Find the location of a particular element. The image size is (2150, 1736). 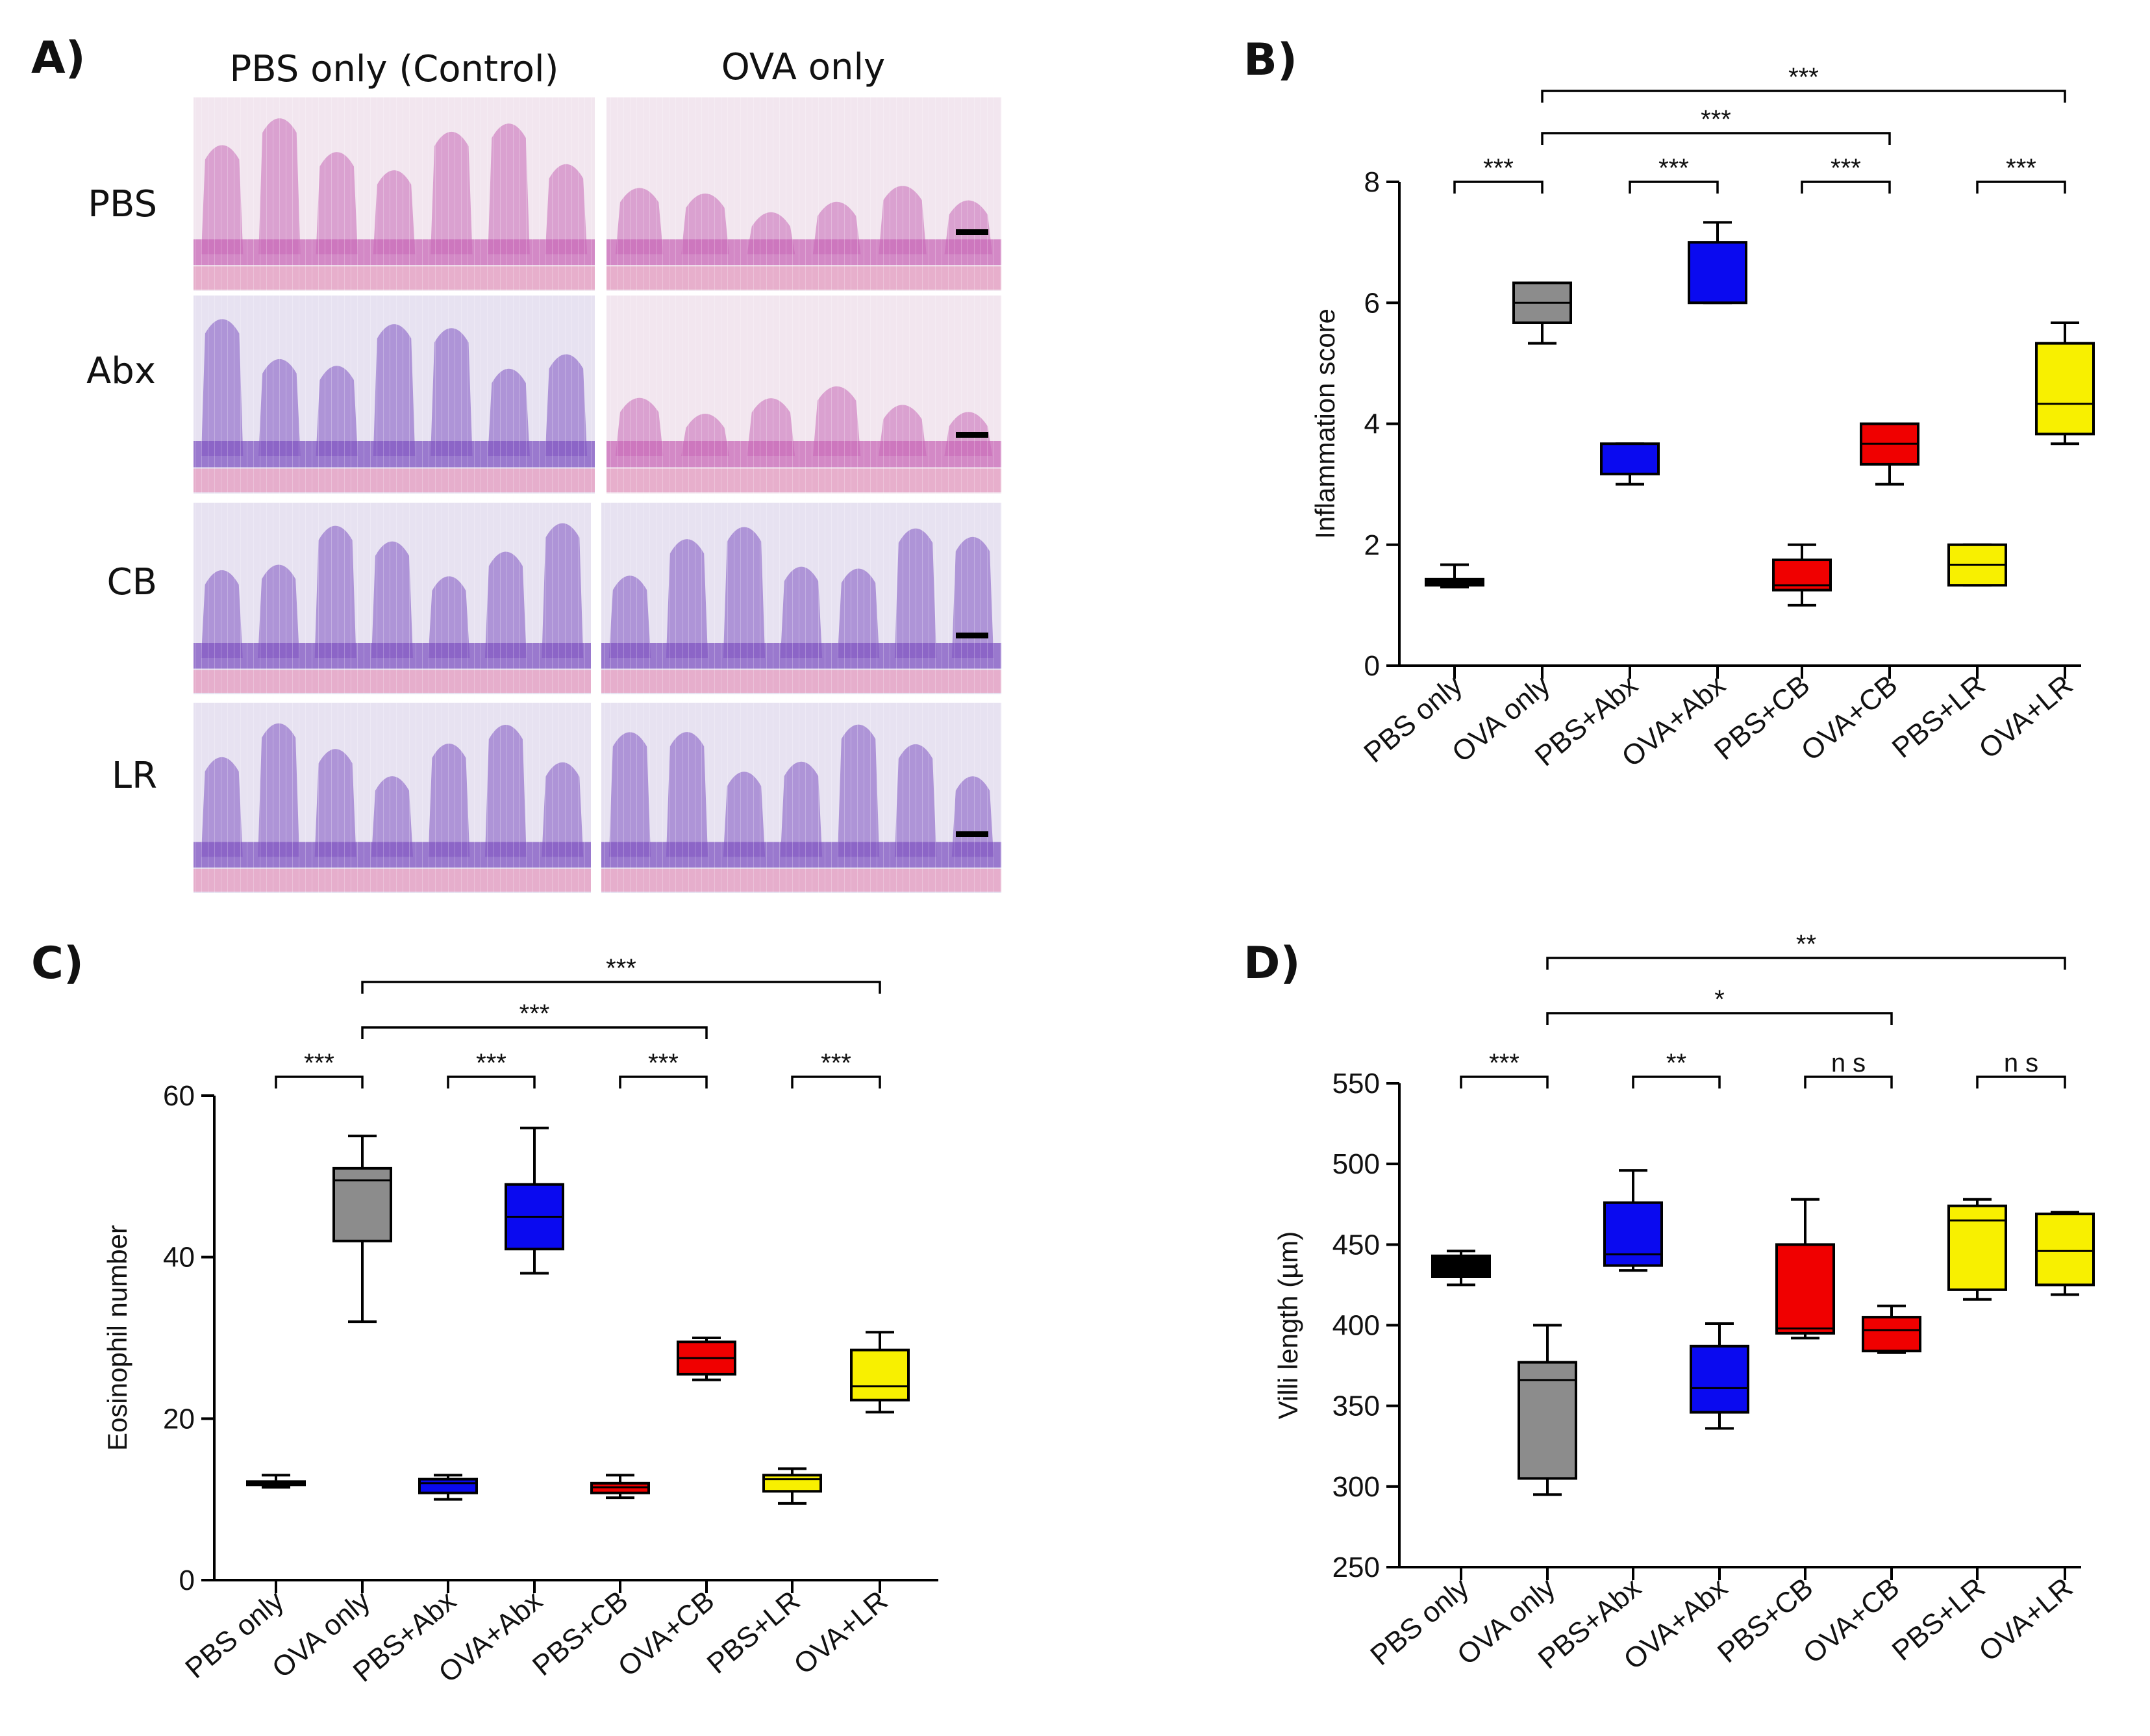

y-tick-label: 500 is located at coordinates (1356, 1164).